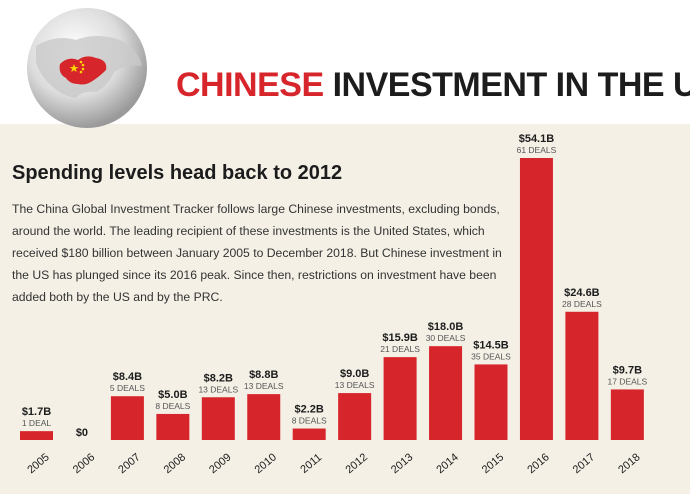 Image resolution: width=690 pixels, height=494 pixels. I want to click on x-tick-2015: 2015, so click(493, 463).